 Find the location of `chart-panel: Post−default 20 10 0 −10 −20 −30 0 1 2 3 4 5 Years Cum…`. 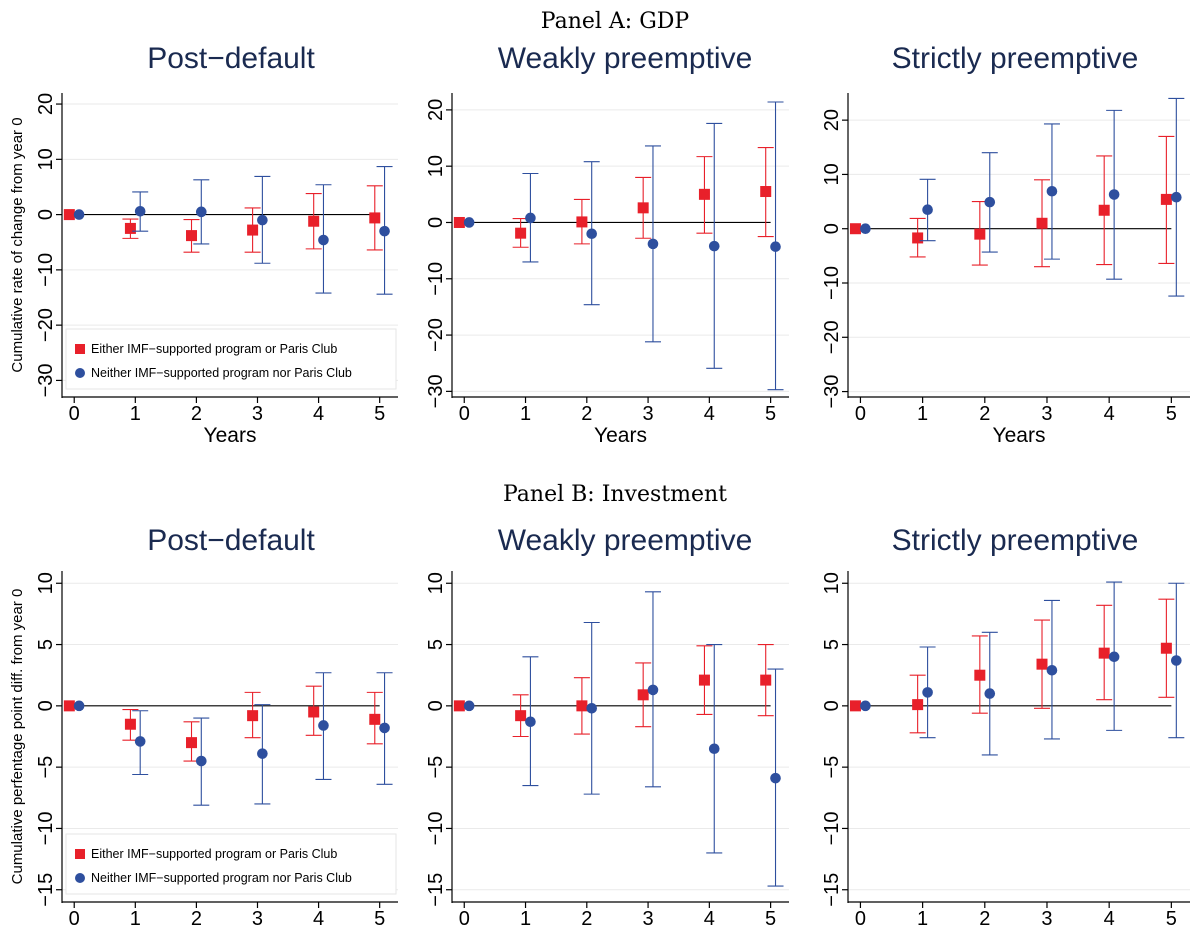

chart-panel: Post−default 20 10 0 −10 −20 −30 0 1 2 3 4 5 Years Cum… is located at coordinates (203, 244).